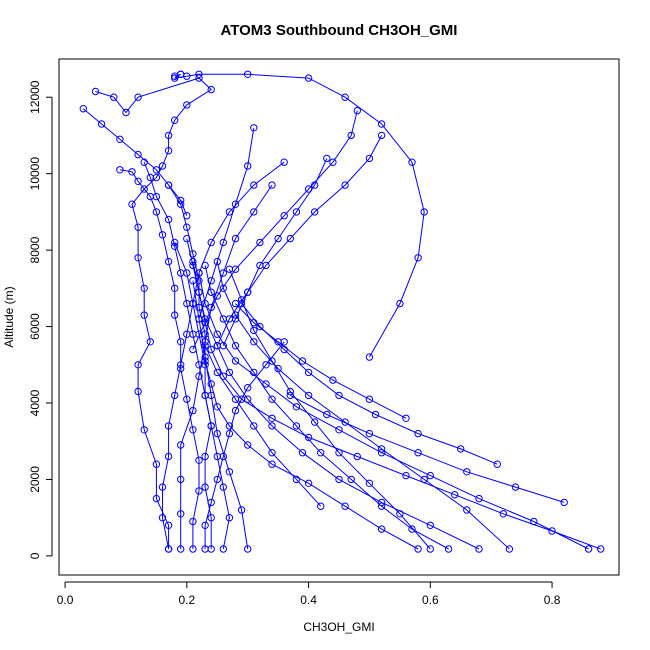 The width and height of the screenshot is (650, 650). What do you see at coordinates (35, 479) in the screenshot?
I see `y-tick-label: 2000` at bounding box center [35, 479].